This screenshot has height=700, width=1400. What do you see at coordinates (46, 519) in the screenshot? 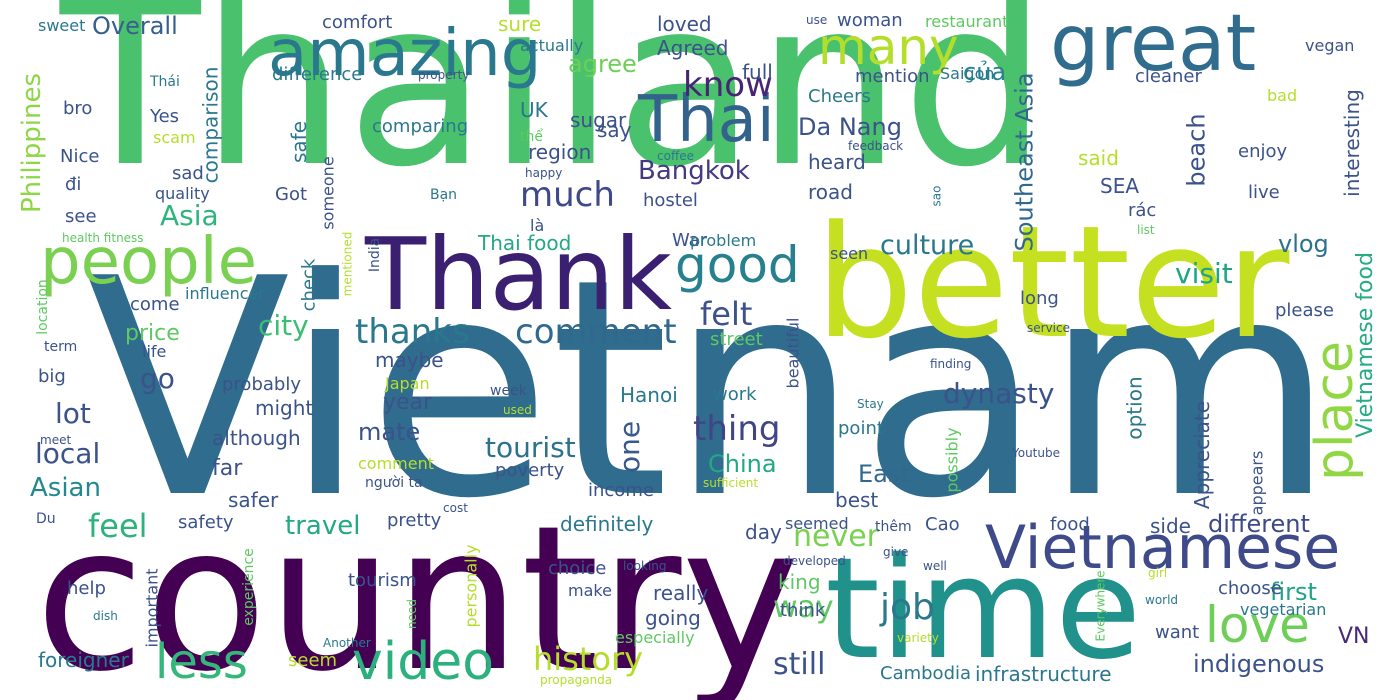
I see `word-du: Du` at bounding box center [46, 519].